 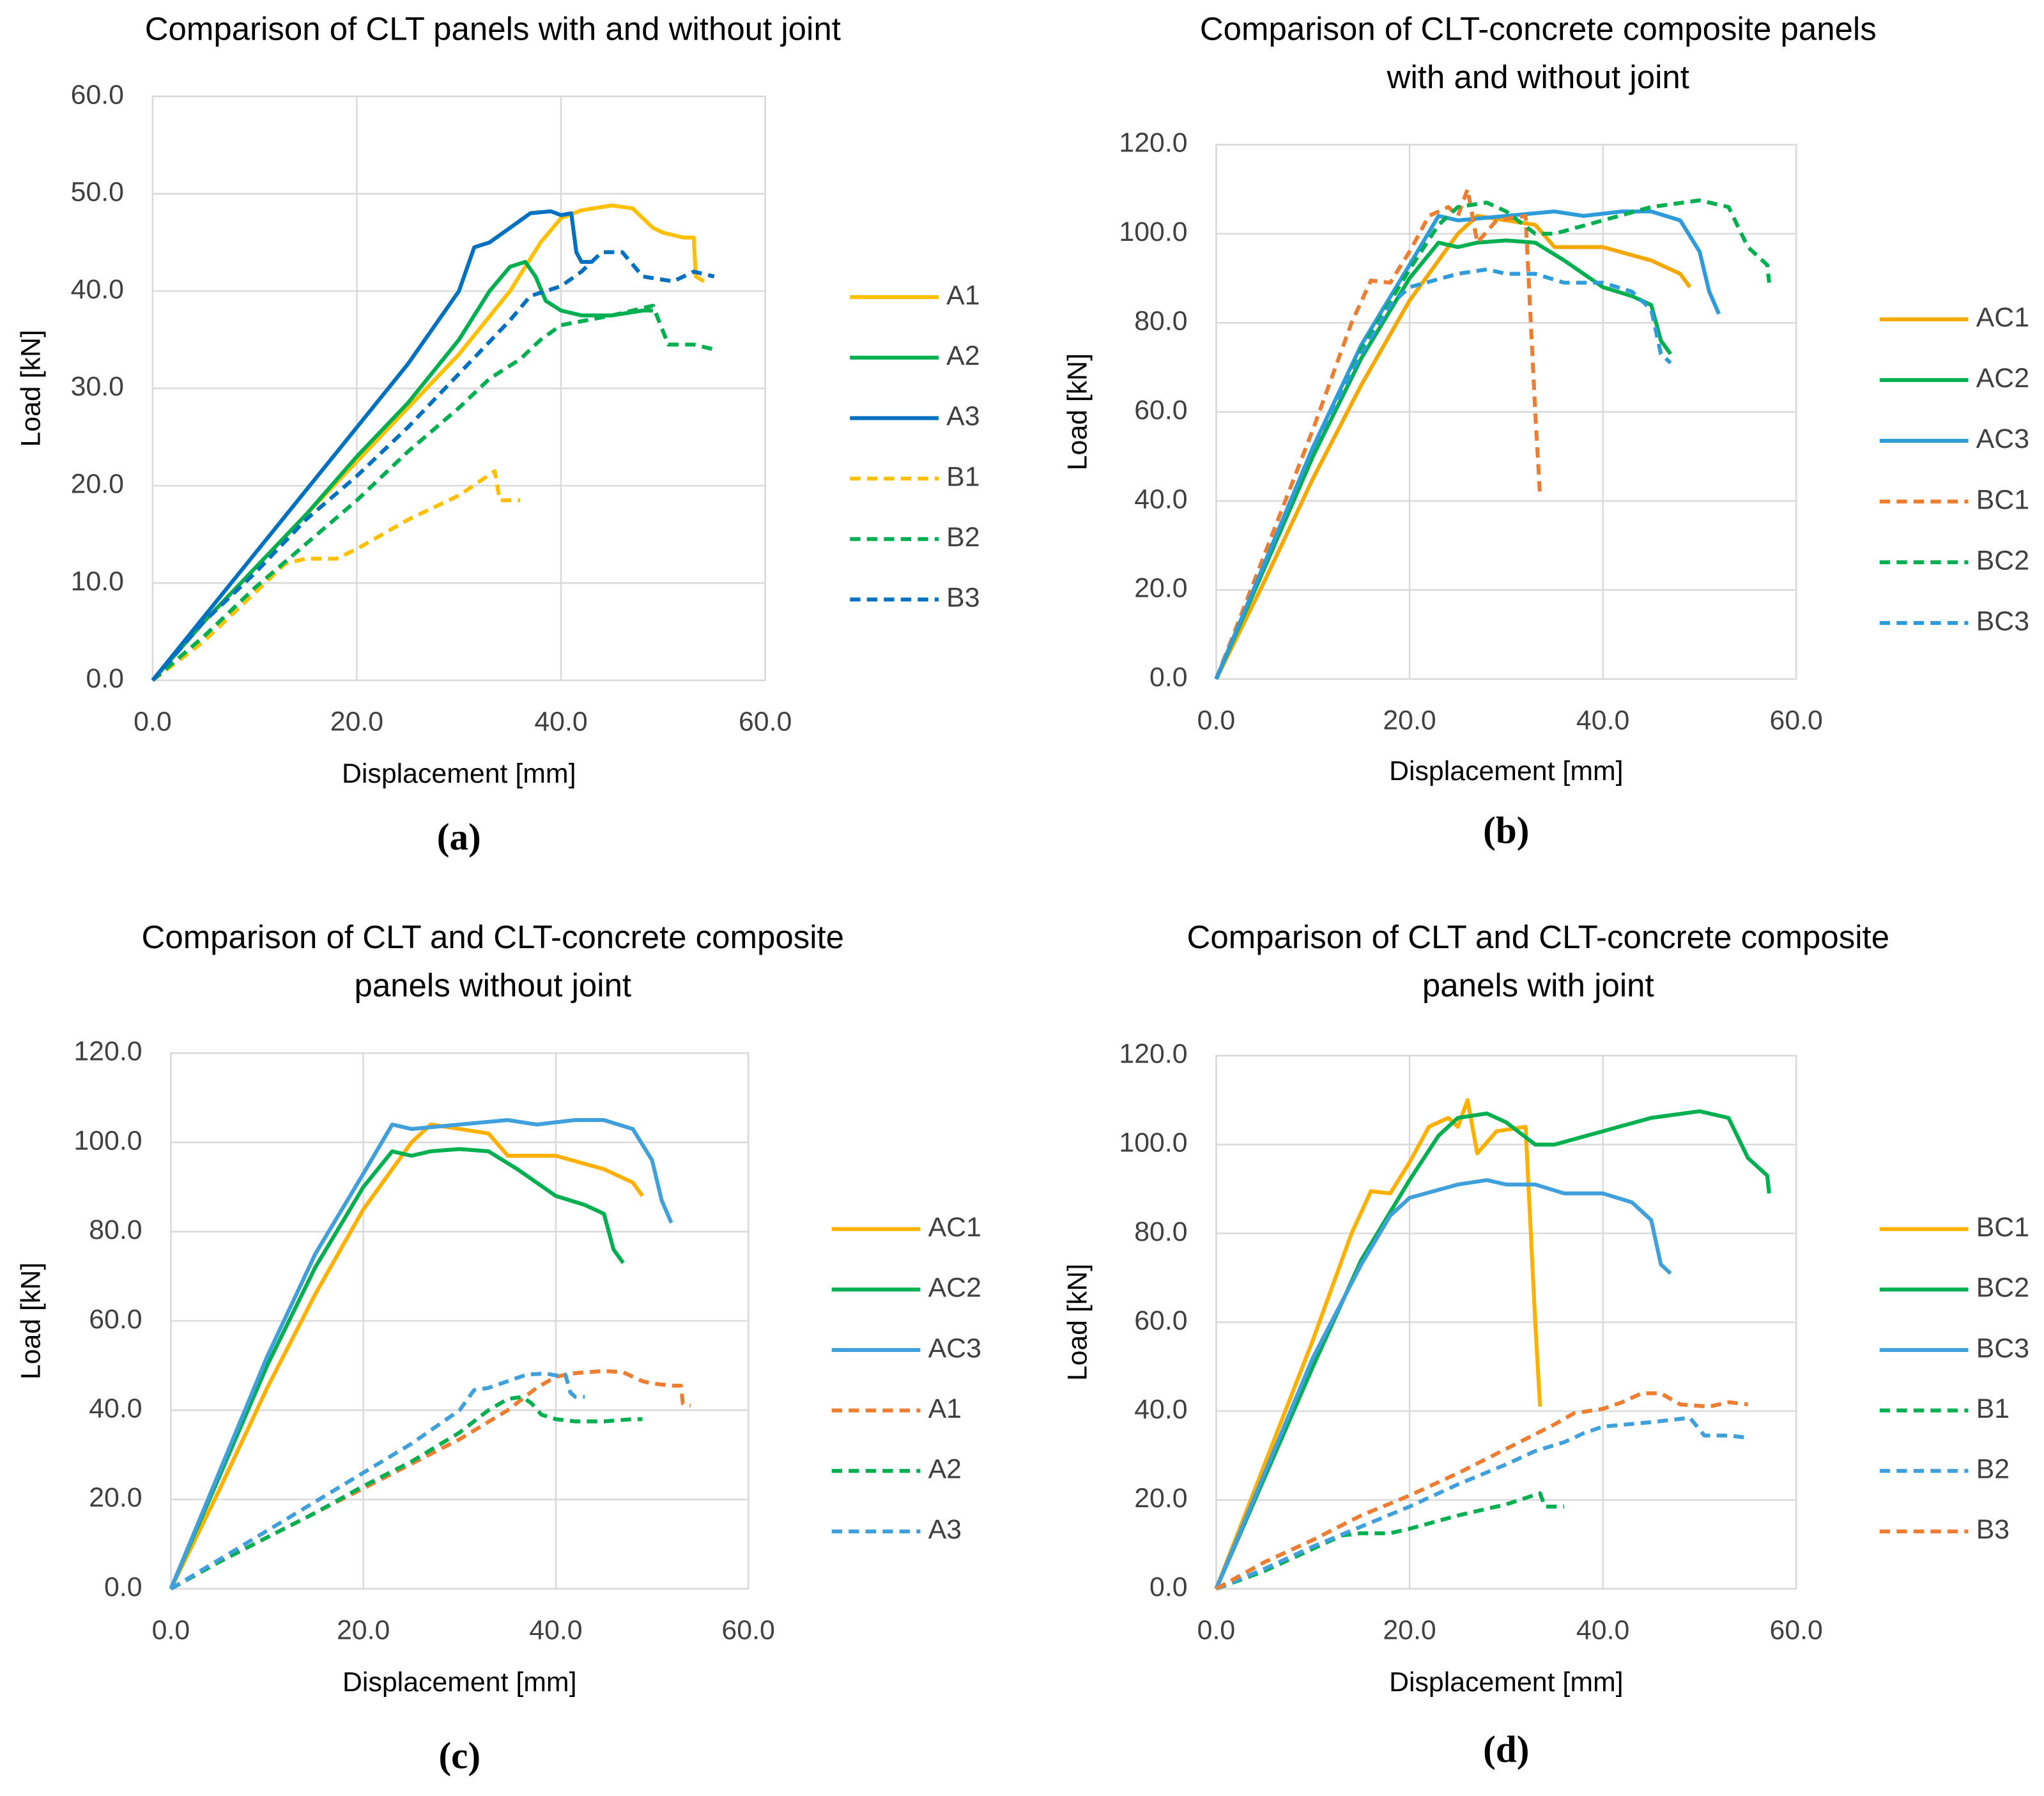 What do you see at coordinates (1506, 830) in the screenshot?
I see `caption: (b)` at bounding box center [1506, 830].